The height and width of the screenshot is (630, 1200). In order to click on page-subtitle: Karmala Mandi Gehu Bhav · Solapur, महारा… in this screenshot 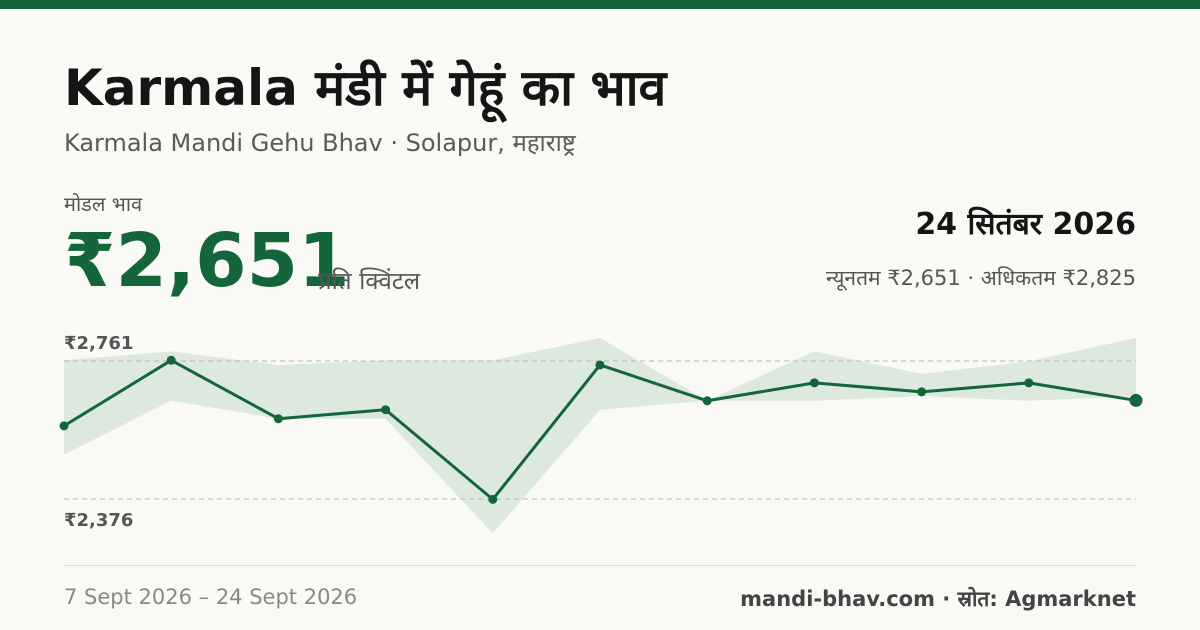, I will do `click(320, 143)`.